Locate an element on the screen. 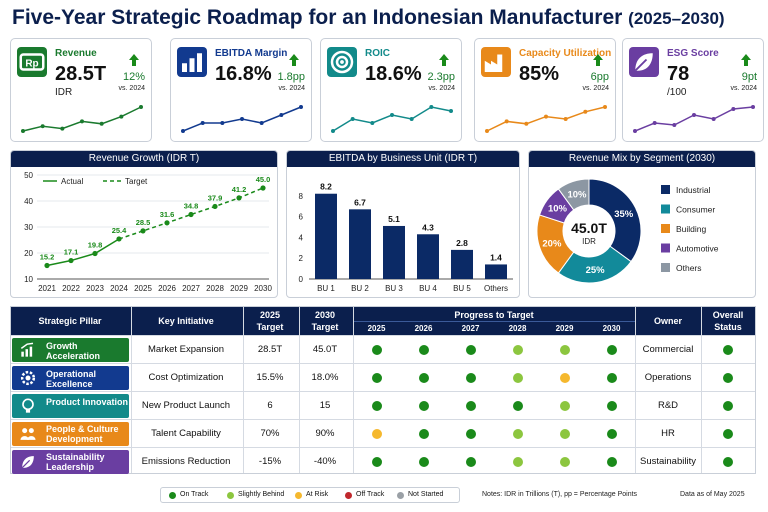  header-2030-target: Target is located at coordinates (325, 327).